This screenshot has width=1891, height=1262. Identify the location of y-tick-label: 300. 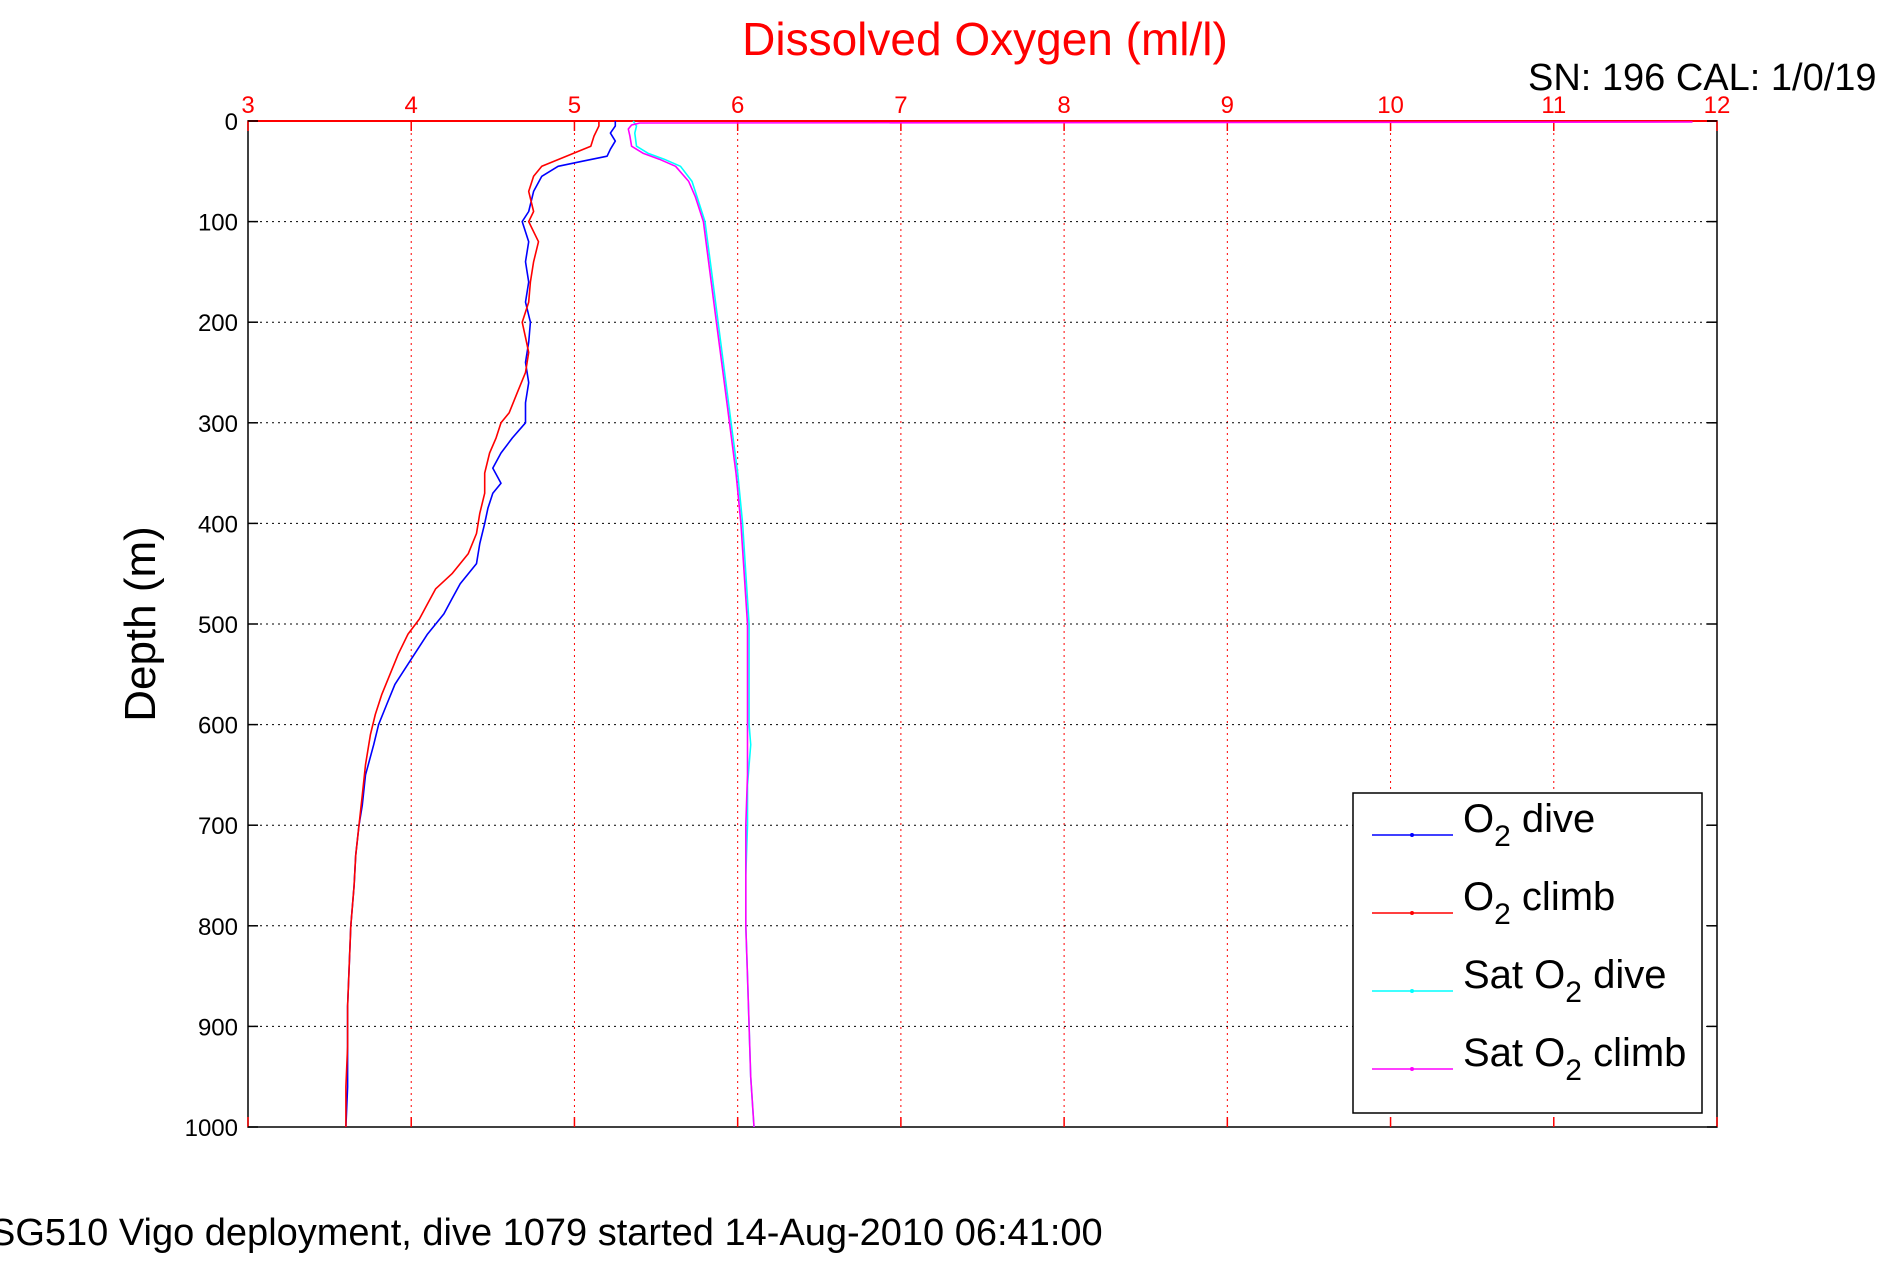
(218, 424).